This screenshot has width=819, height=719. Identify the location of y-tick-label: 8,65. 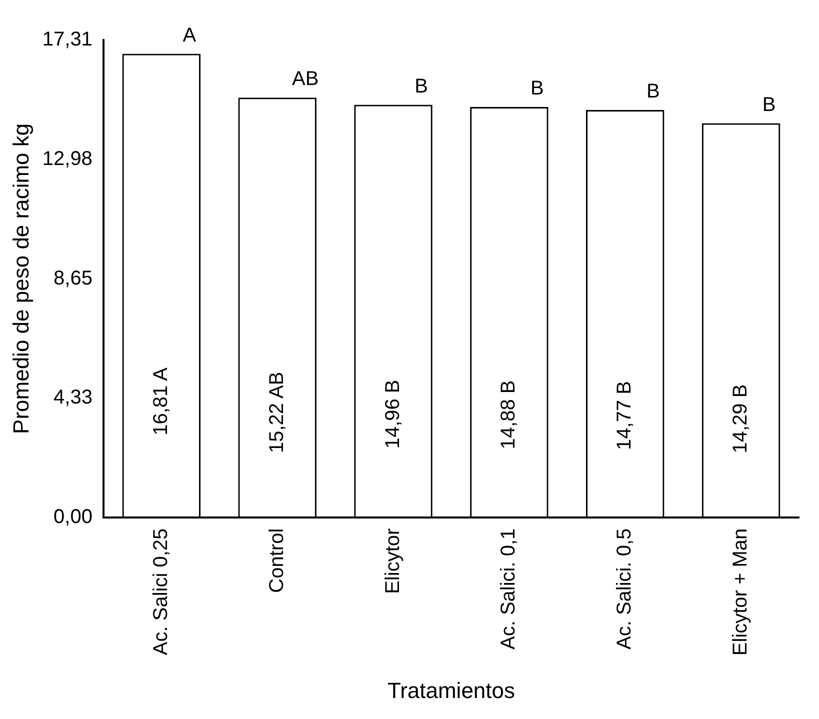
(73, 278).